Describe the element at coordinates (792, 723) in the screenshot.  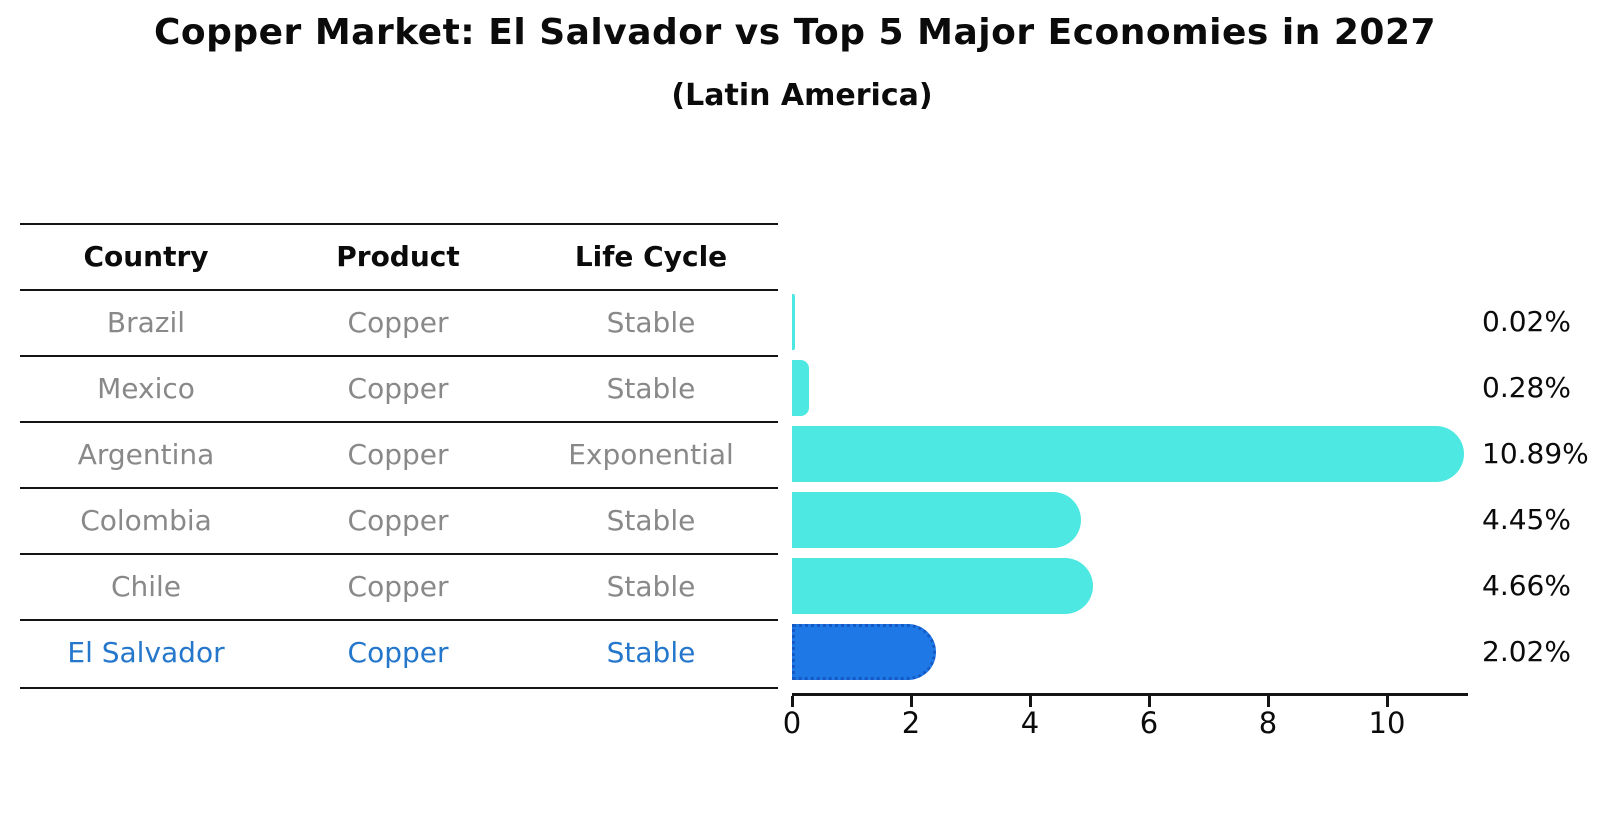
I see `x-tick-label: 0` at that location.